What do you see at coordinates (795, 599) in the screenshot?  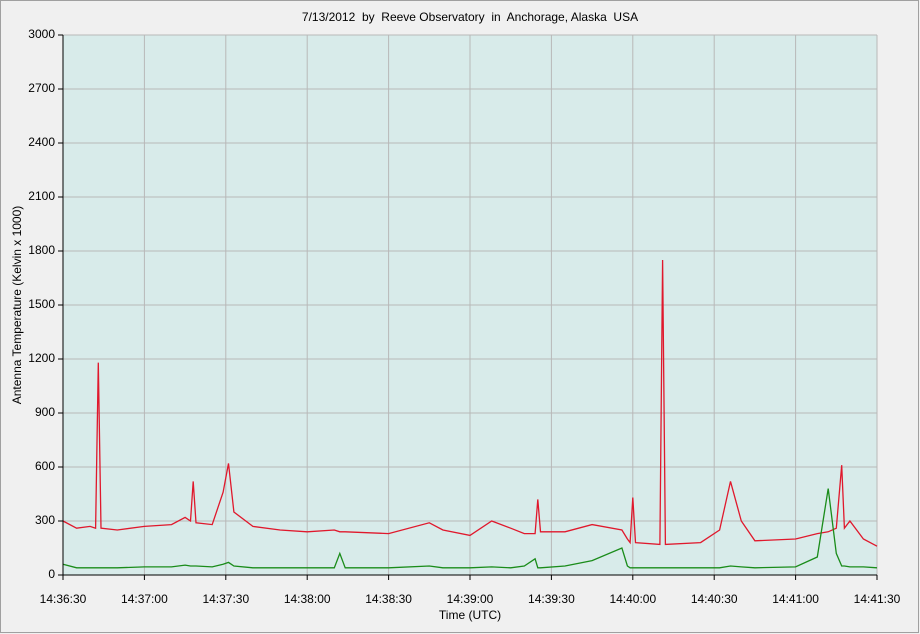 I see `x-tick-label: 14:41:00` at bounding box center [795, 599].